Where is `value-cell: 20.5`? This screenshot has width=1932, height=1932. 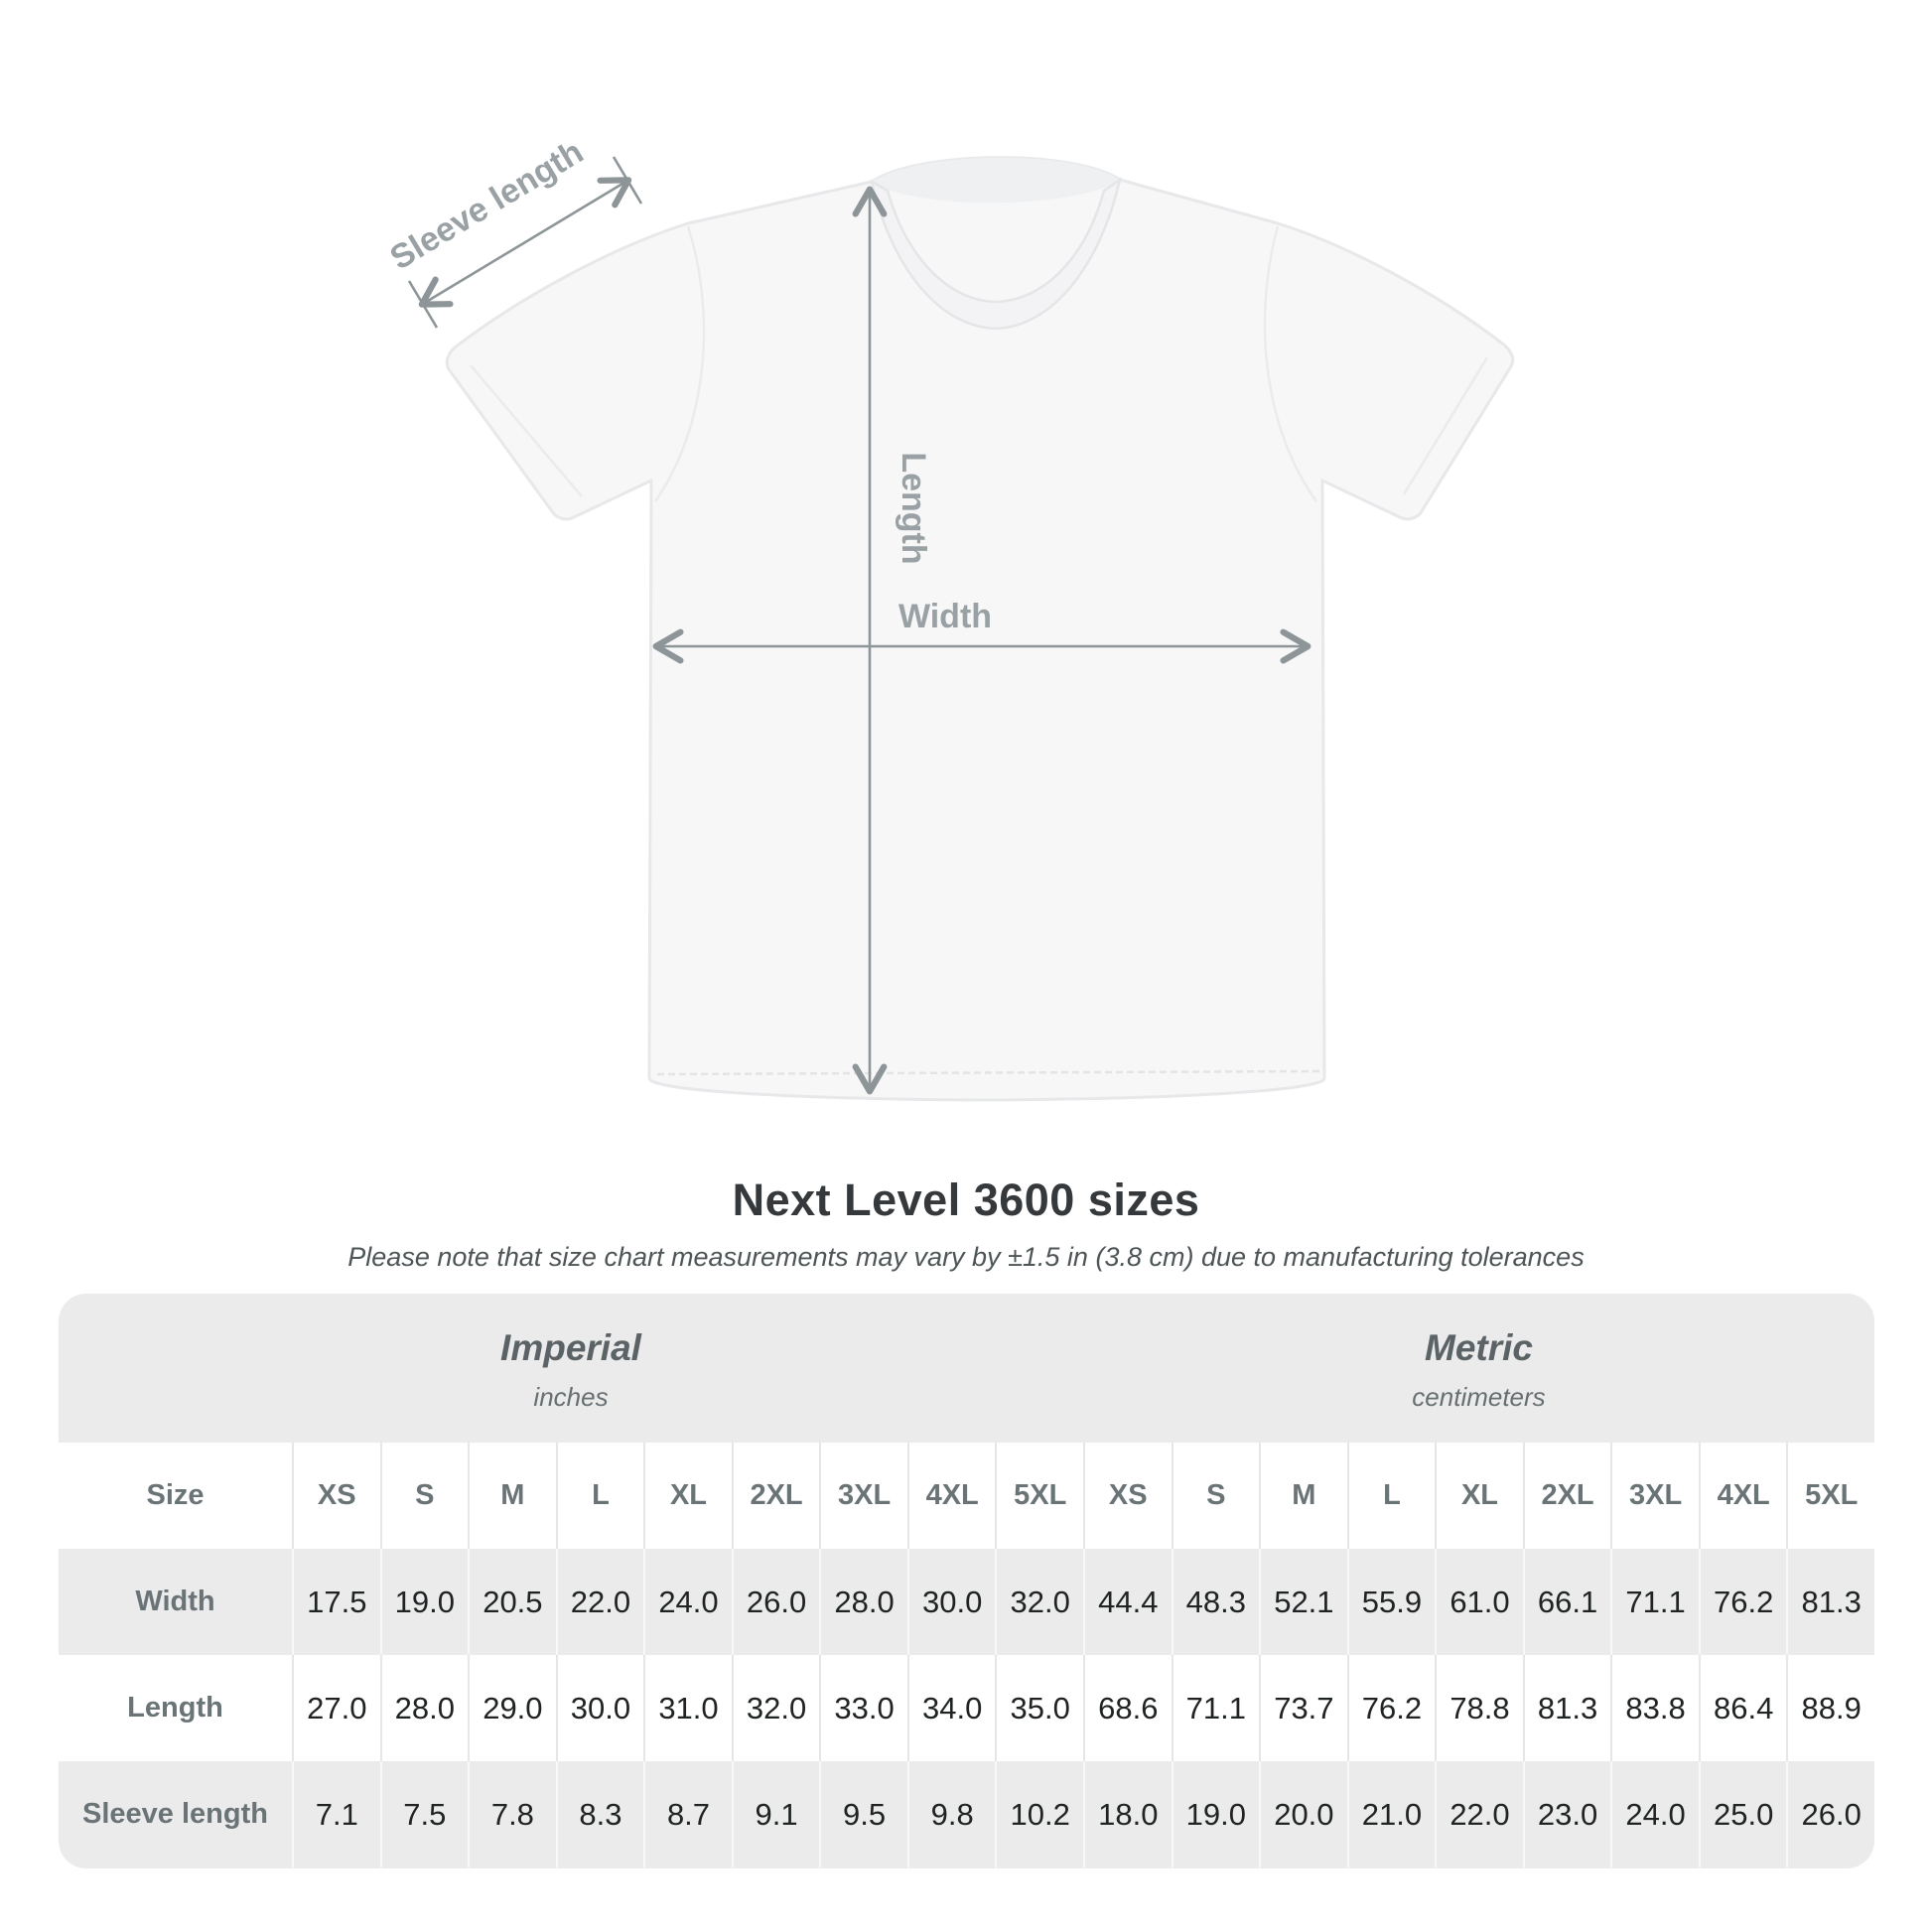
value-cell: 20.5 is located at coordinates (512, 1602).